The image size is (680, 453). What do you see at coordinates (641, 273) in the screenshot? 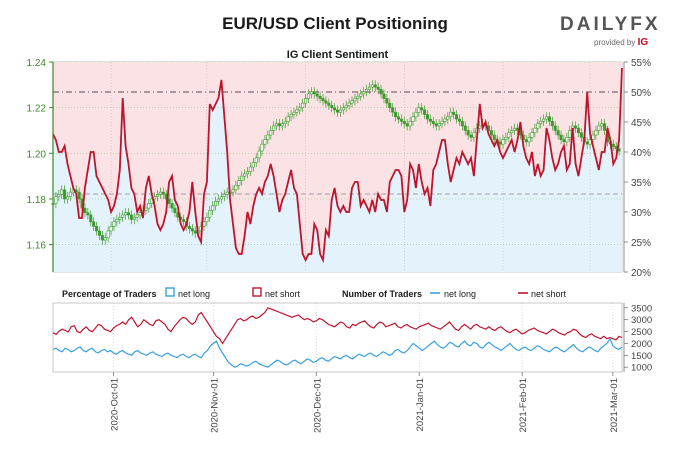
I see `percent-tick-label: 20%` at bounding box center [641, 273].